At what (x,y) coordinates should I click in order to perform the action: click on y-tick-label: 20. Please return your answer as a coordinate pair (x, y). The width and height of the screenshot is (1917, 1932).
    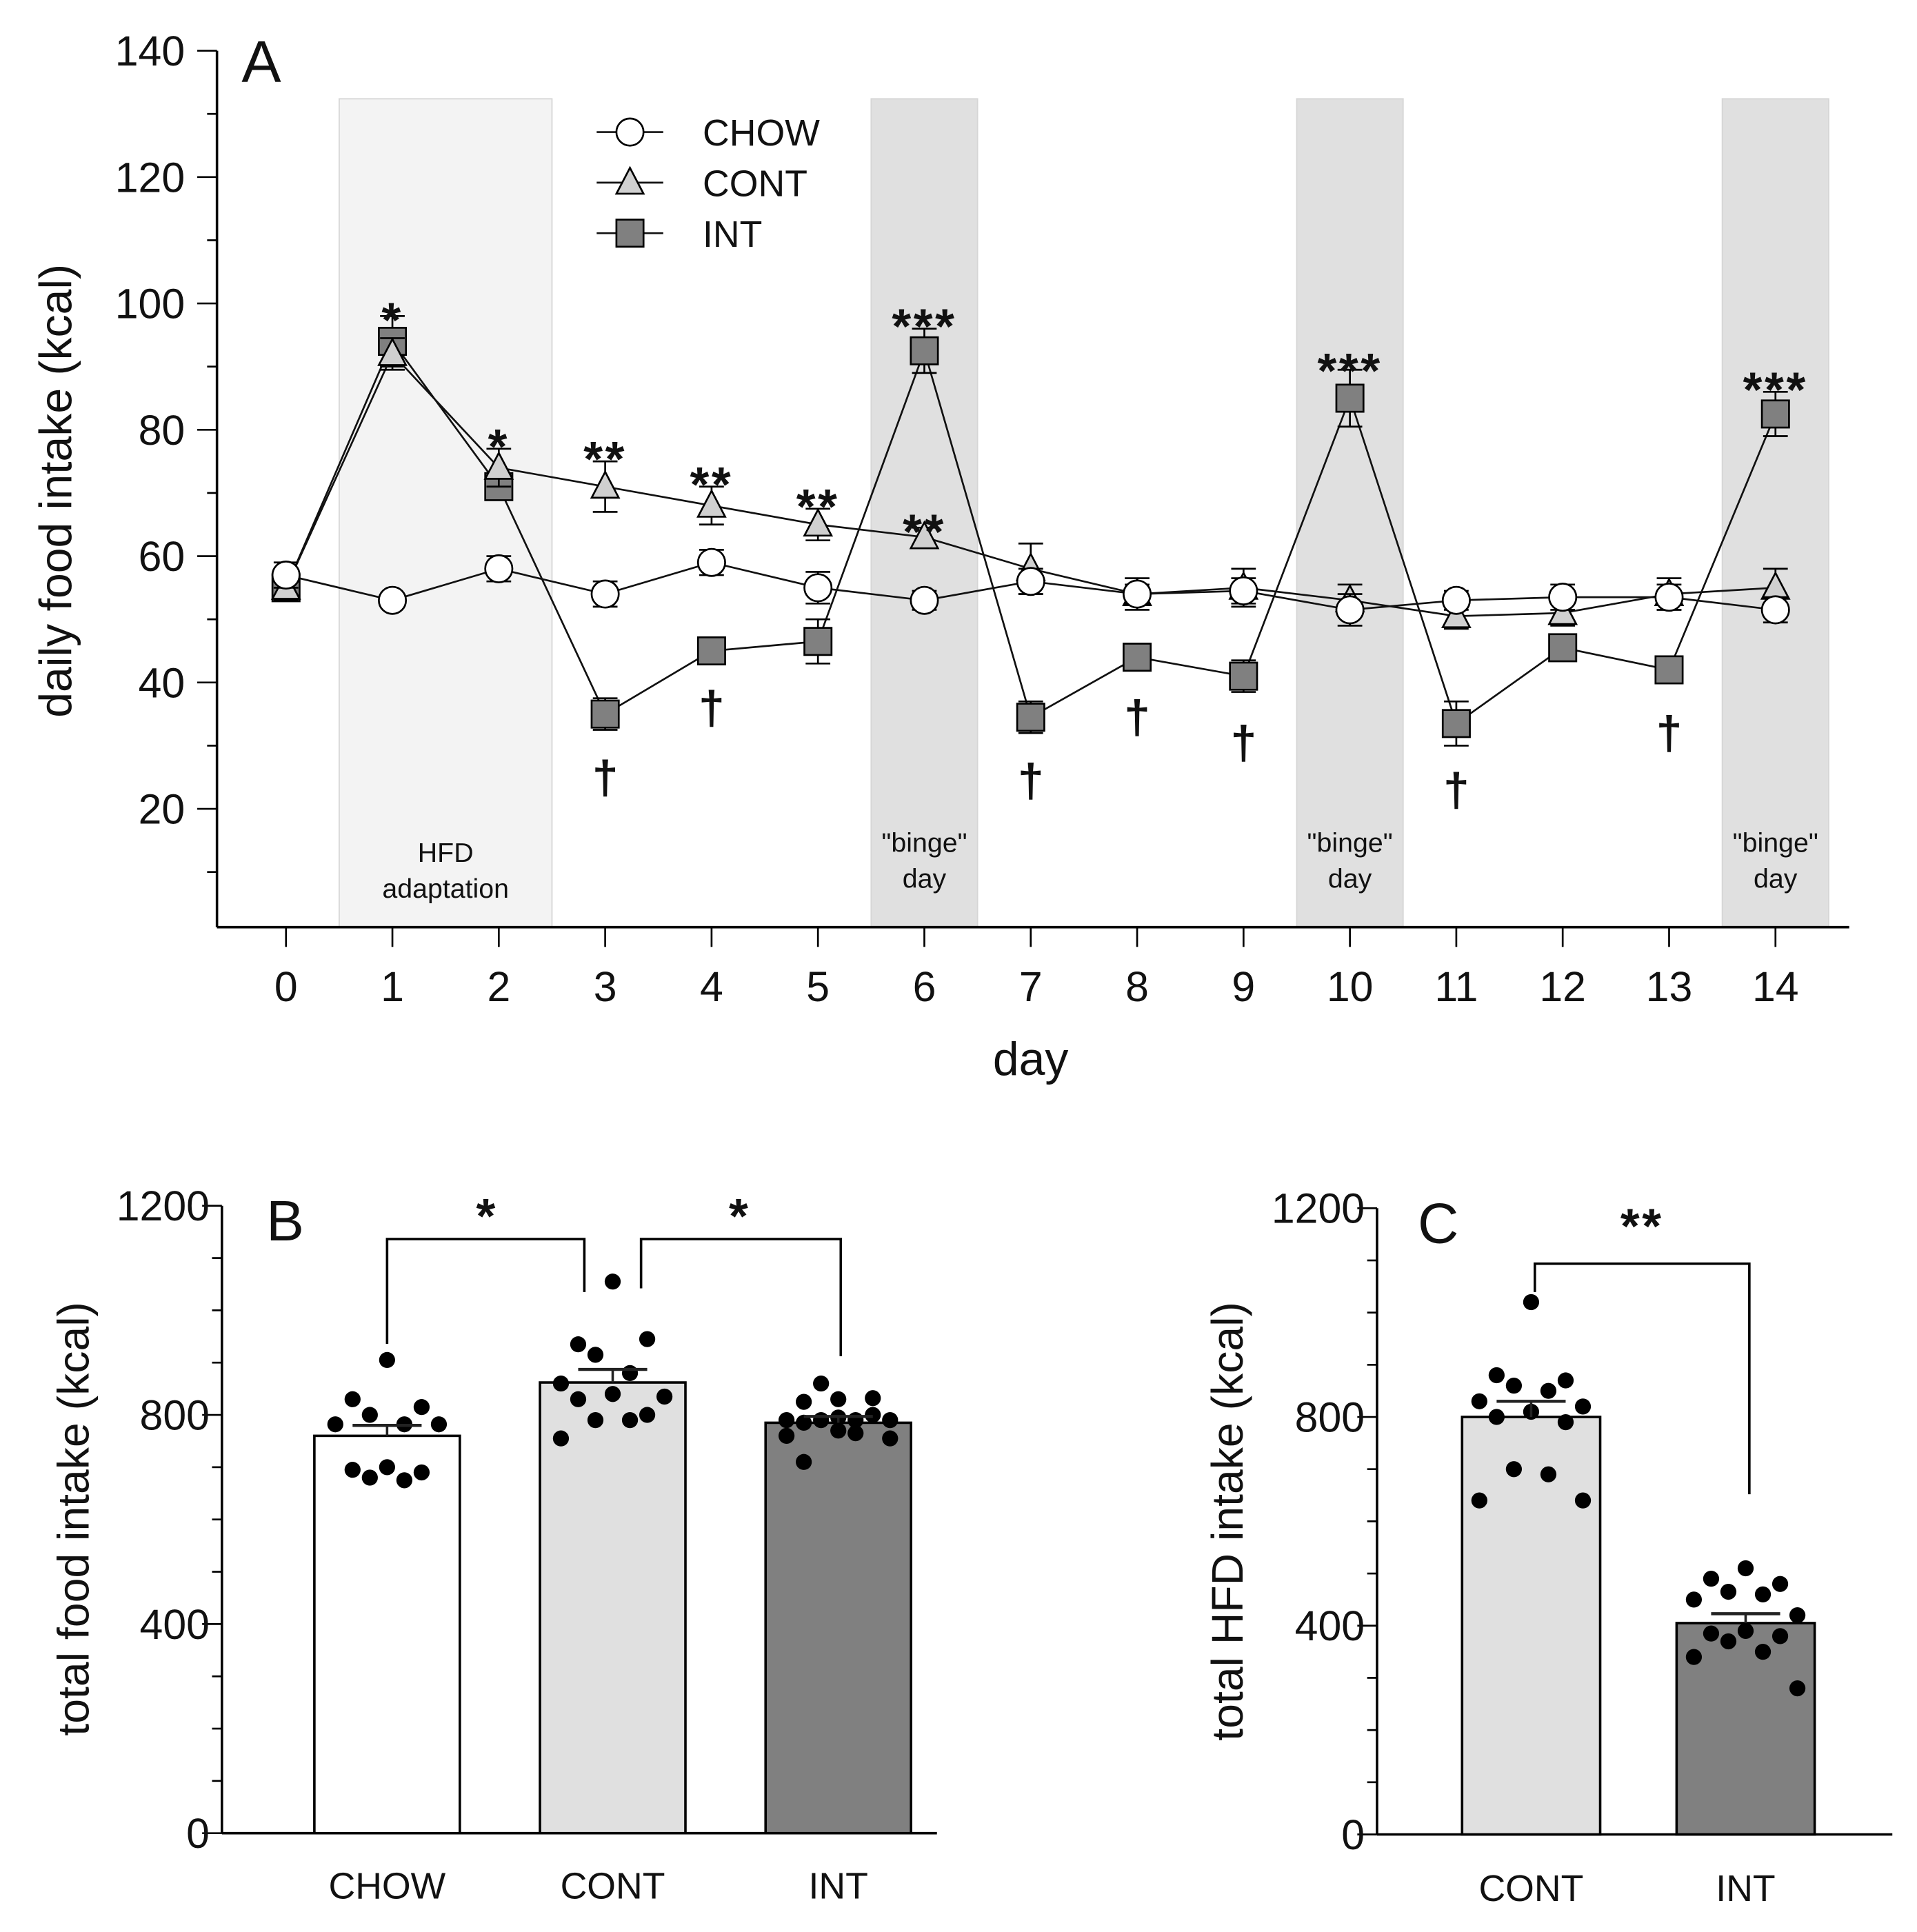
    Looking at the image, I should click on (162, 809).